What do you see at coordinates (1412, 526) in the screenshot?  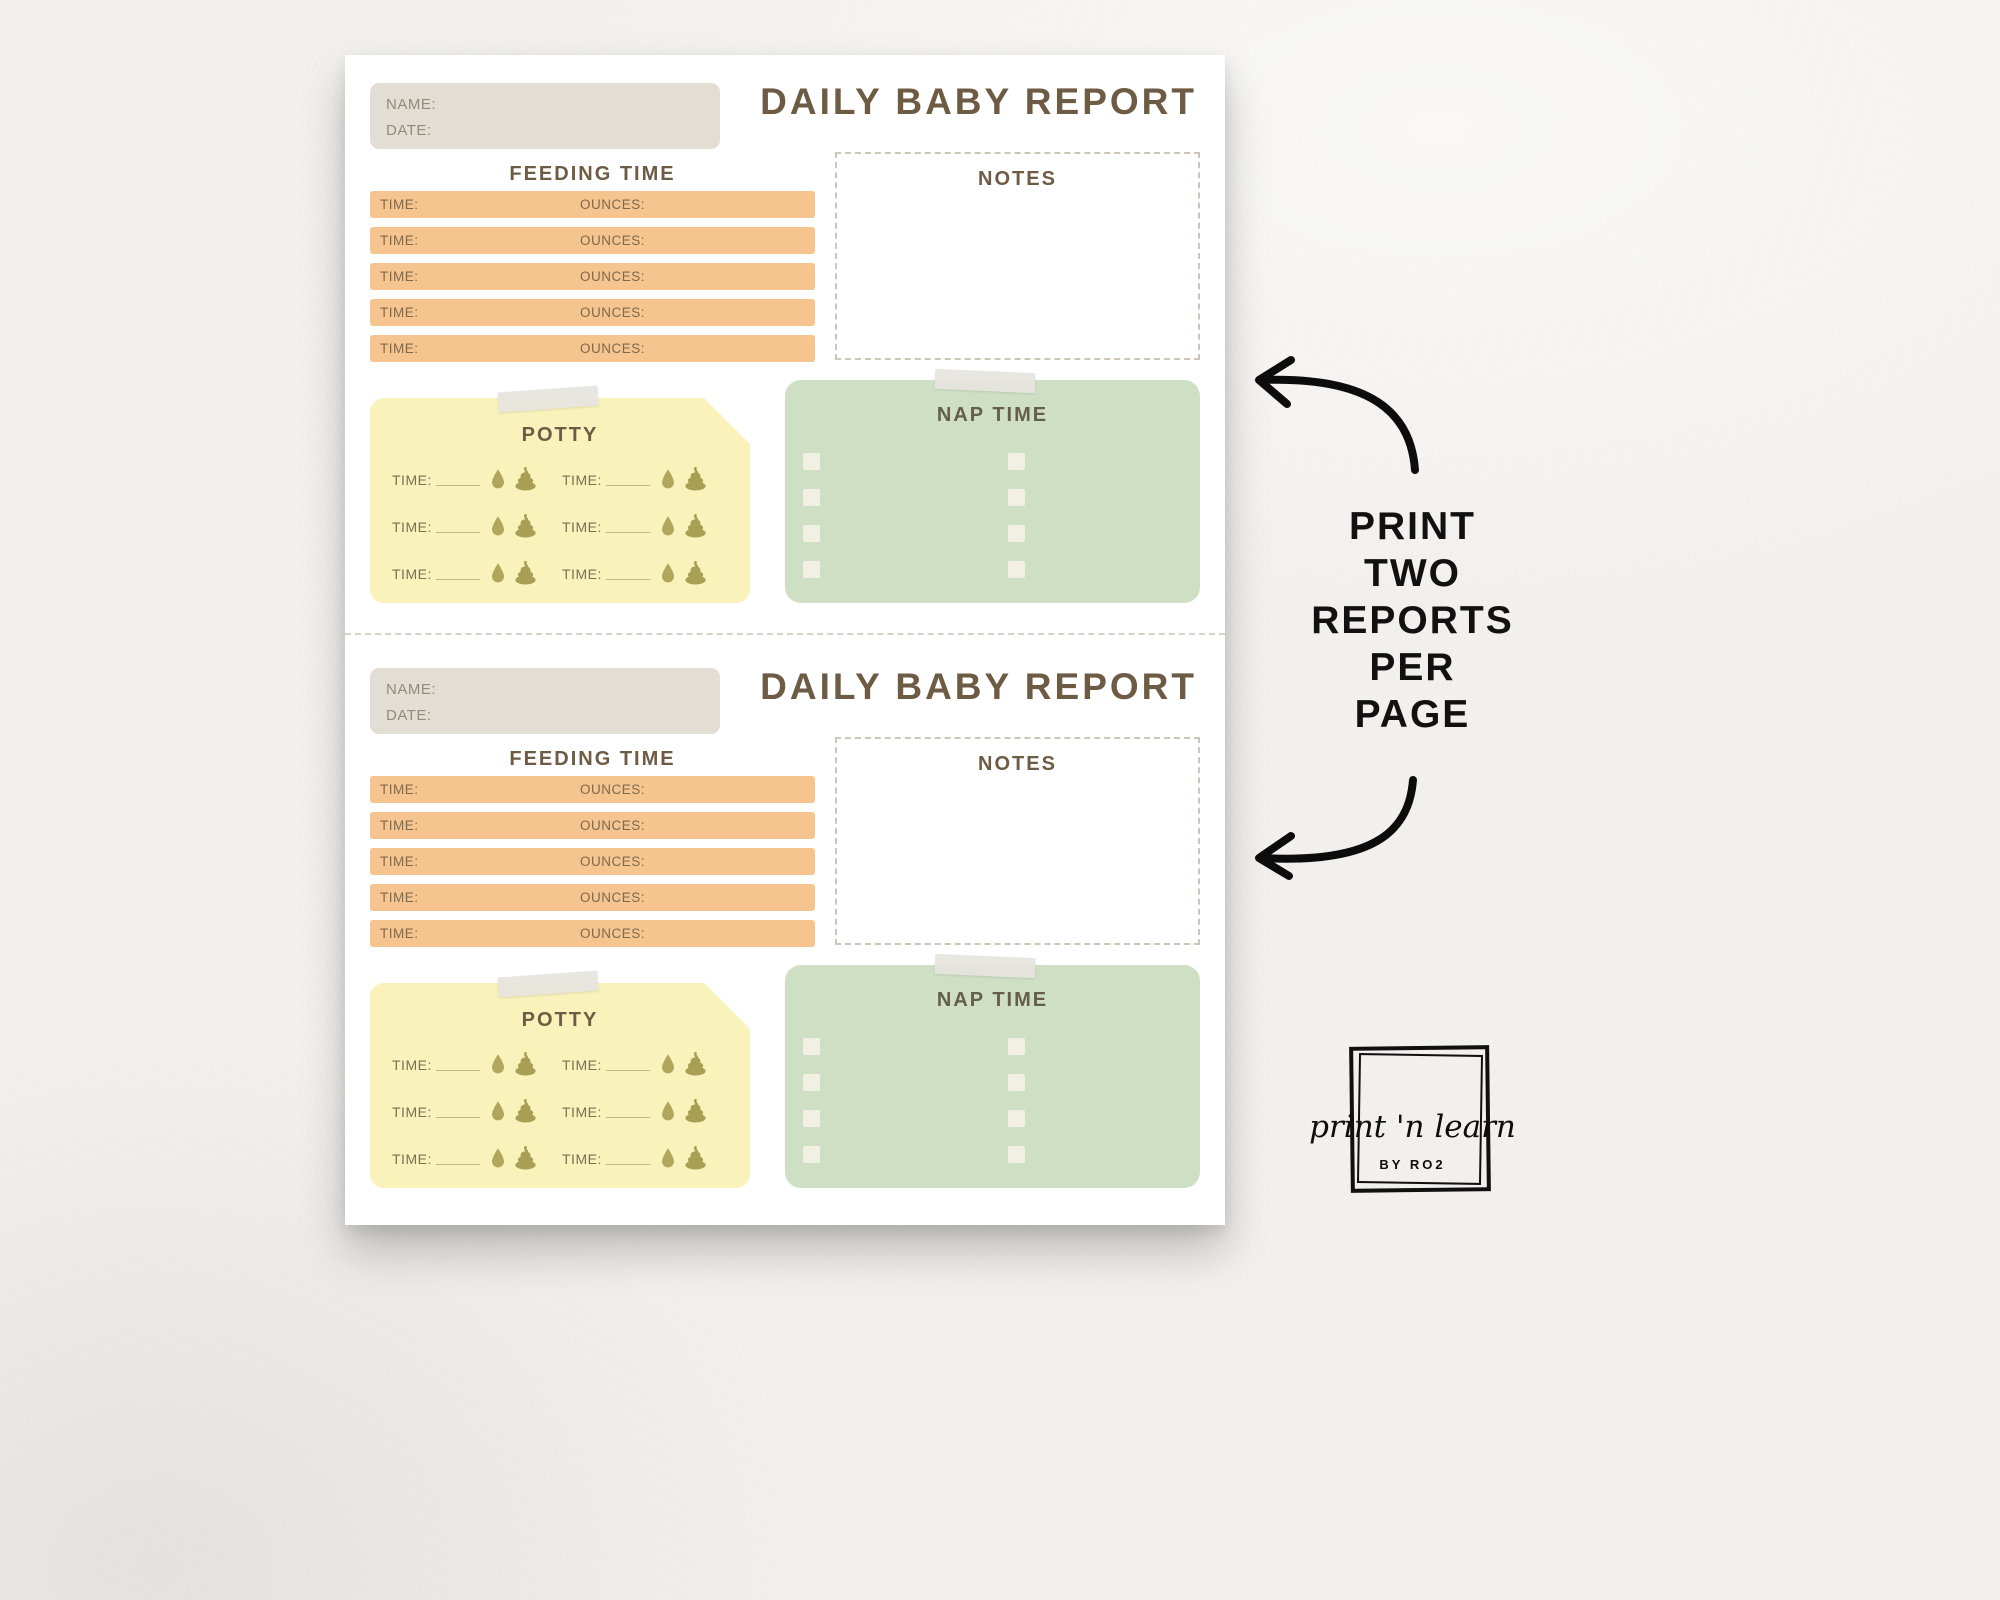 I see `marketing-text-line: PRINT` at bounding box center [1412, 526].